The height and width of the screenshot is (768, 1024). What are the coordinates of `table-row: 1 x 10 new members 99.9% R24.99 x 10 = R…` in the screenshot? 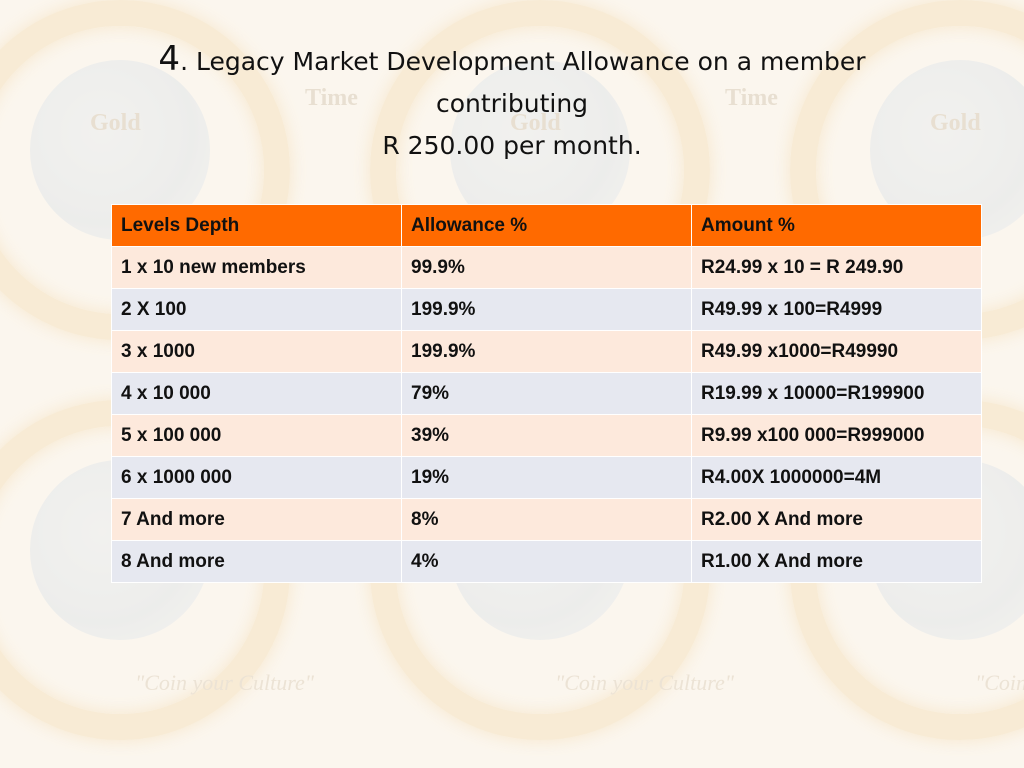 It's located at (546, 267).